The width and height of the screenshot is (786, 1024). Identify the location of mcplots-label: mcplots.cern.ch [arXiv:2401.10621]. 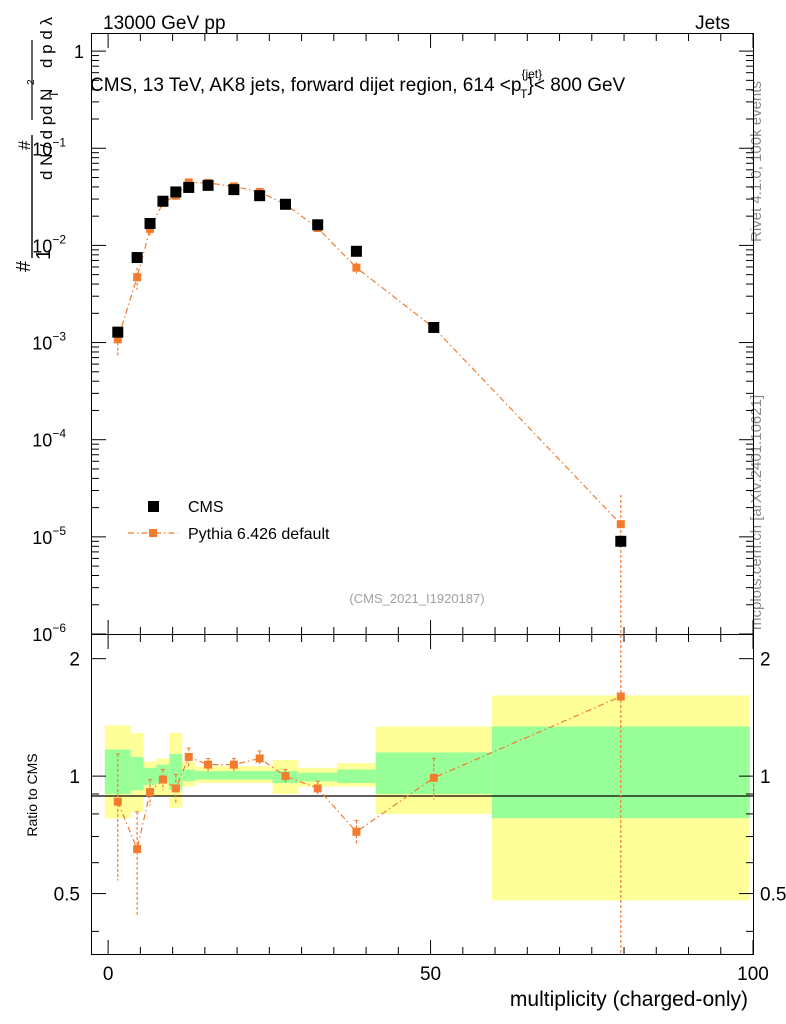
(756, 512).